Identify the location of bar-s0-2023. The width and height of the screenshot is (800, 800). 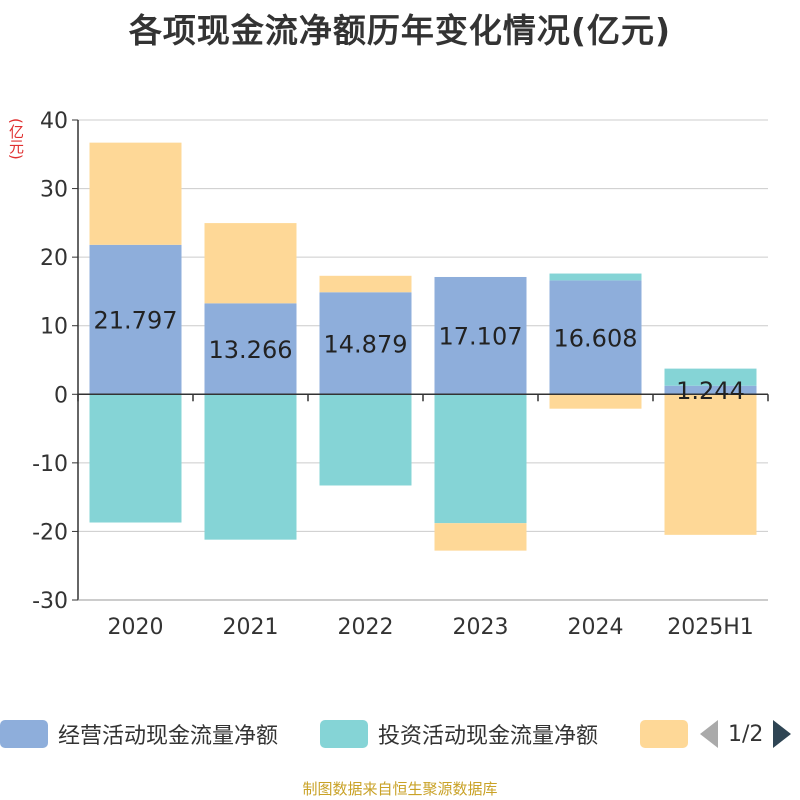
(480, 335).